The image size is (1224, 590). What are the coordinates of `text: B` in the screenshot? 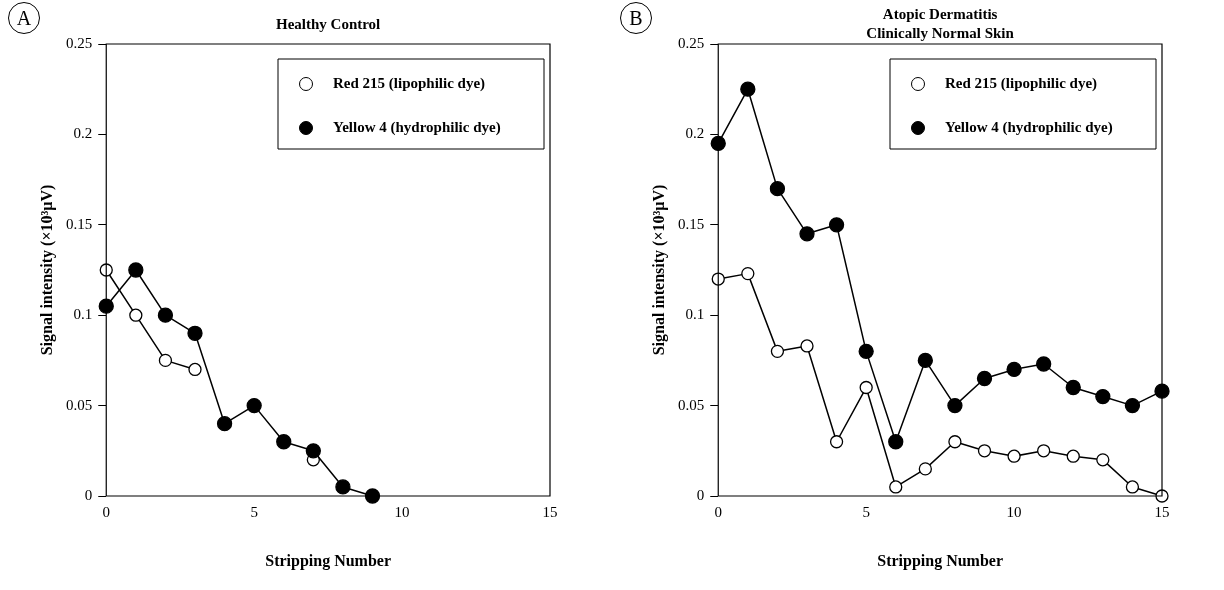 It's located at (636, 18).